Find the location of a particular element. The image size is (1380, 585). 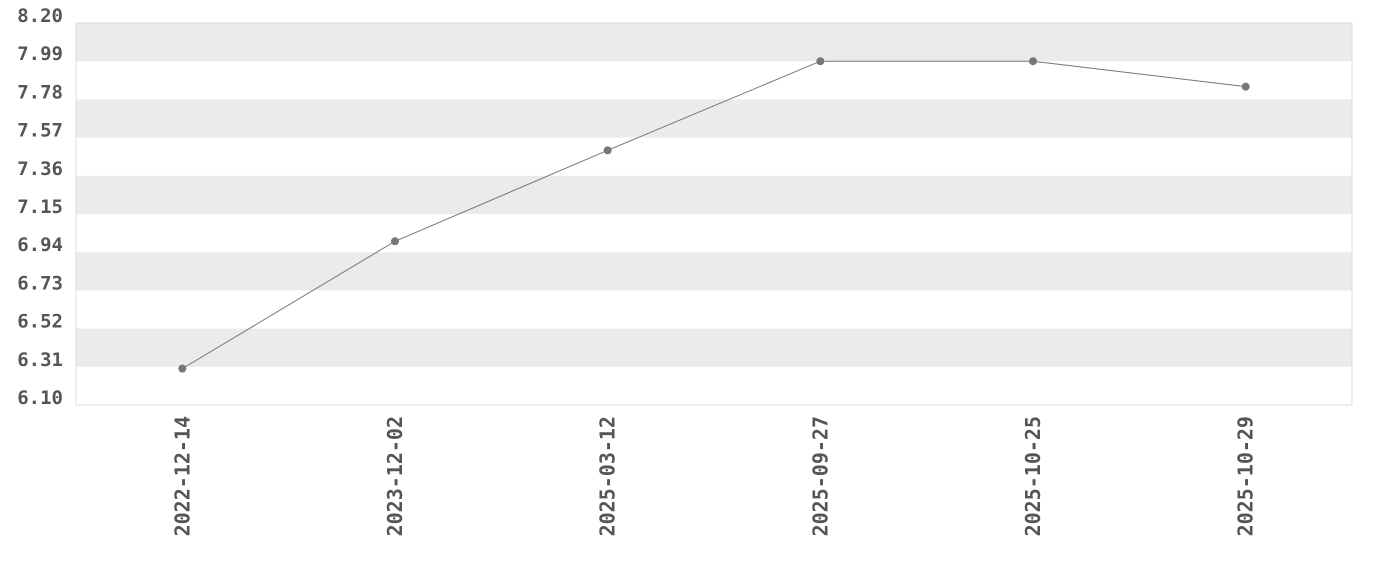

y-tick-label: 7.36 is located at coordinates (40, 169).